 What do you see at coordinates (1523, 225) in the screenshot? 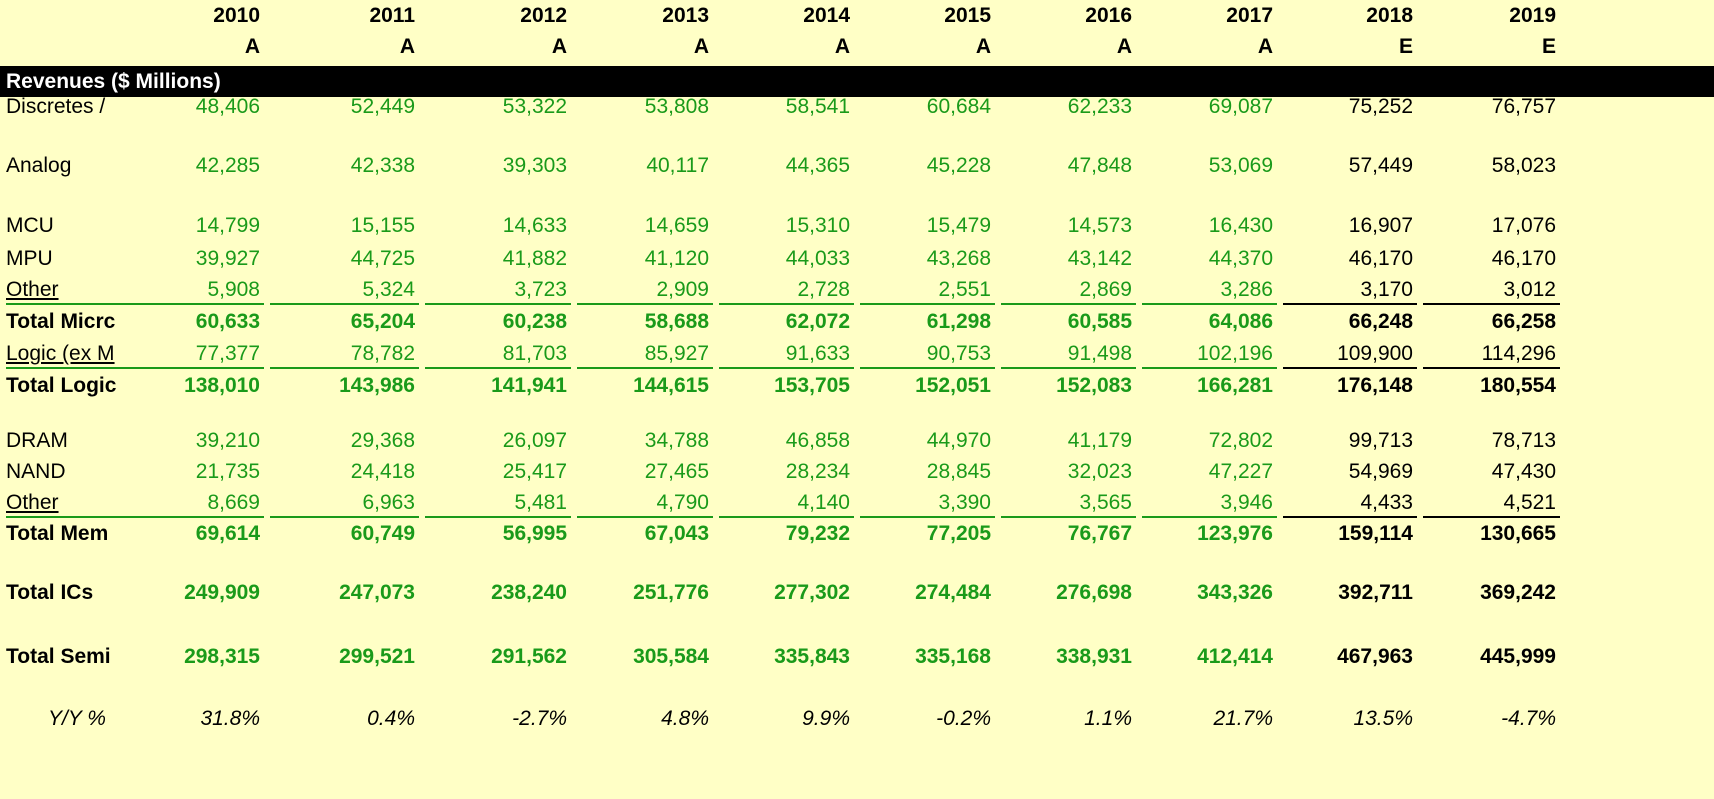
I see `table-cell: 17,076` at bounding box center [1523, 225].